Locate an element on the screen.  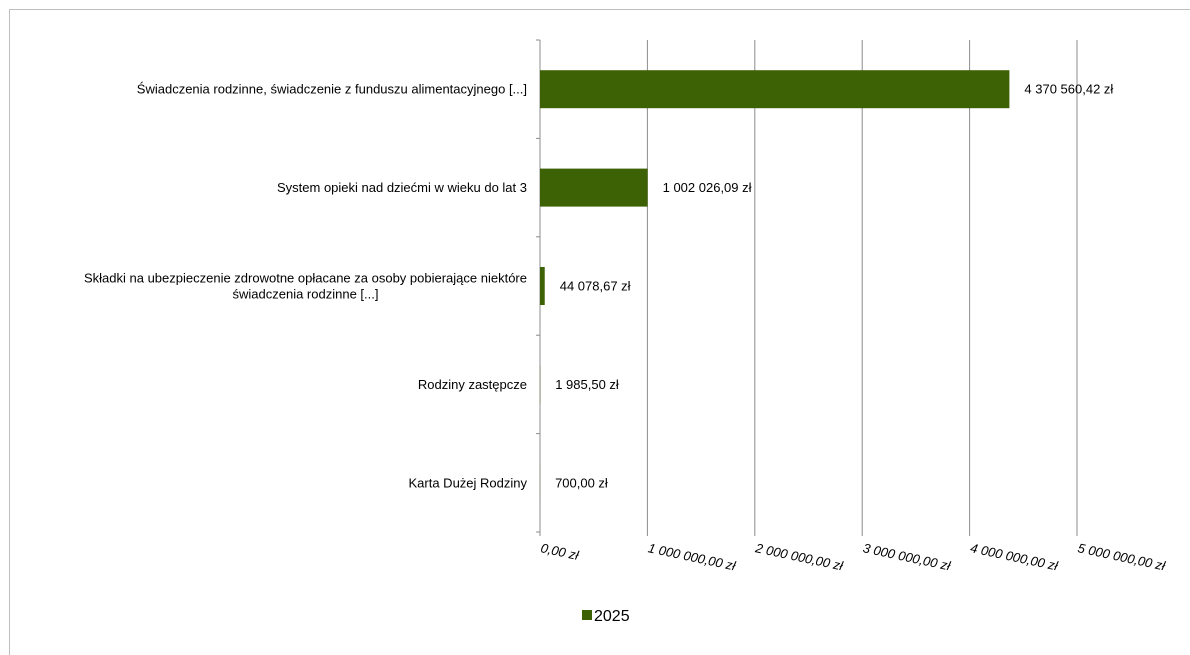
legend: 2025 is located at coordinates (606, 616).